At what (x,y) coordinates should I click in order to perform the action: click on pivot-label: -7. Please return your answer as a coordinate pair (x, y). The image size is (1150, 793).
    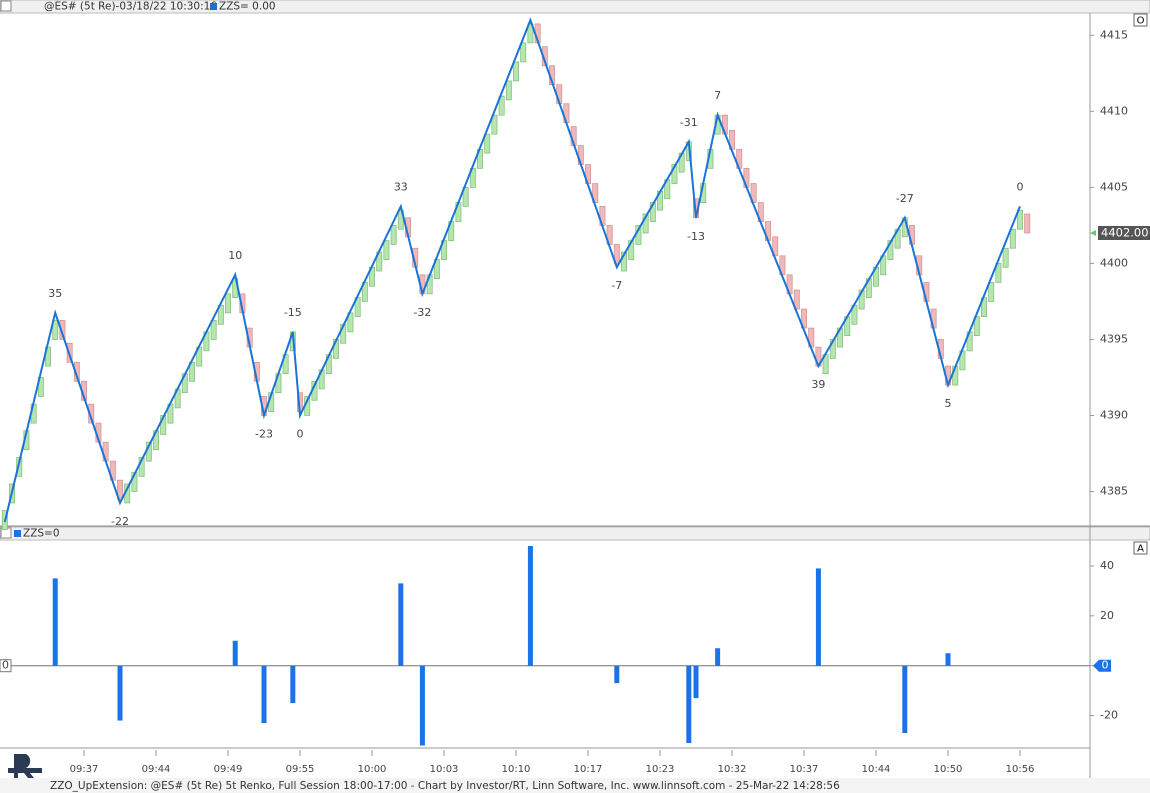
    Looking at the image, I should click on (616, 285).